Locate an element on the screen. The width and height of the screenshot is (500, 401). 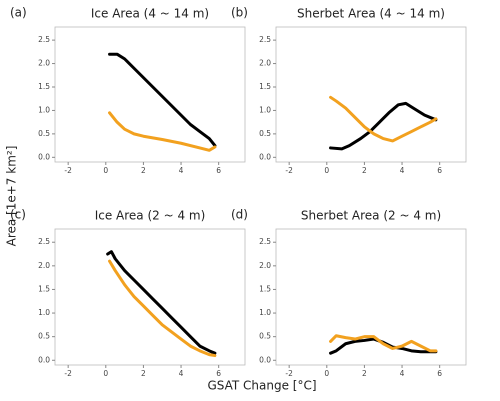
panel-label: (a) is located at coordinates (18, 13).